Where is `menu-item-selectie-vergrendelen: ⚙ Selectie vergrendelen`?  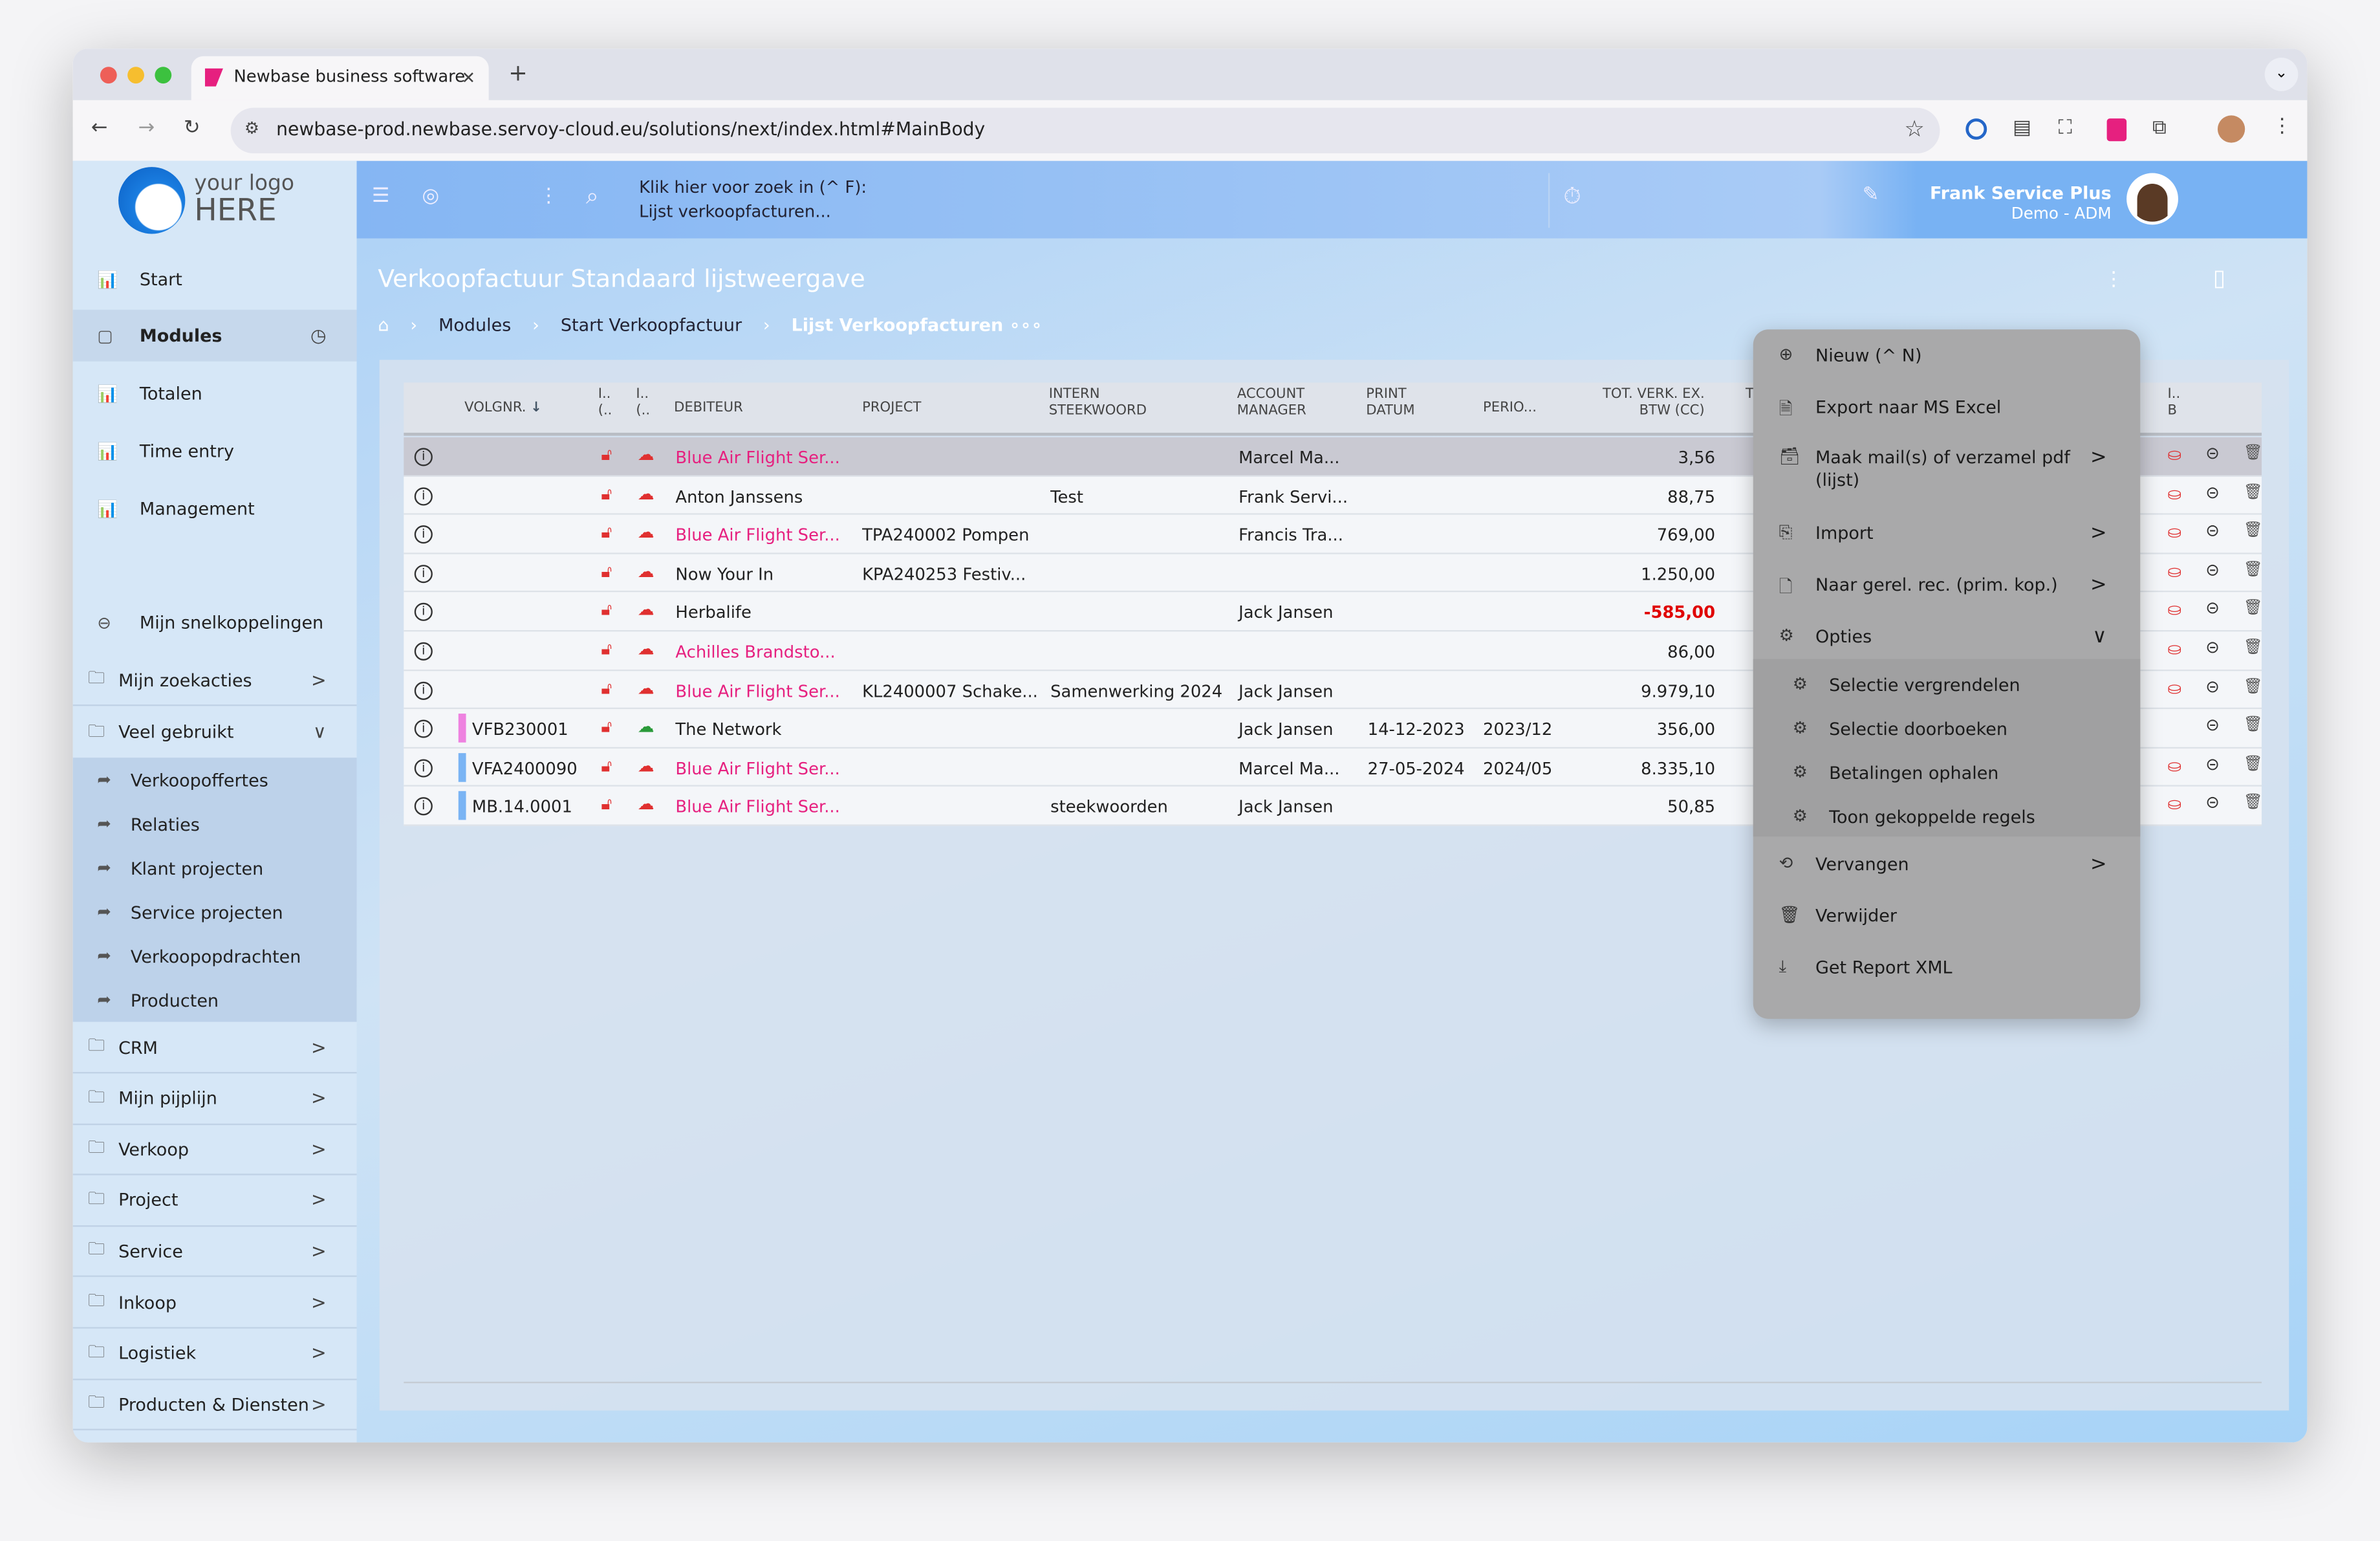 menu-item-selectie-vergrendelen: ⚙ Selectie vergrendelen is located at coordinates (1906, 684).